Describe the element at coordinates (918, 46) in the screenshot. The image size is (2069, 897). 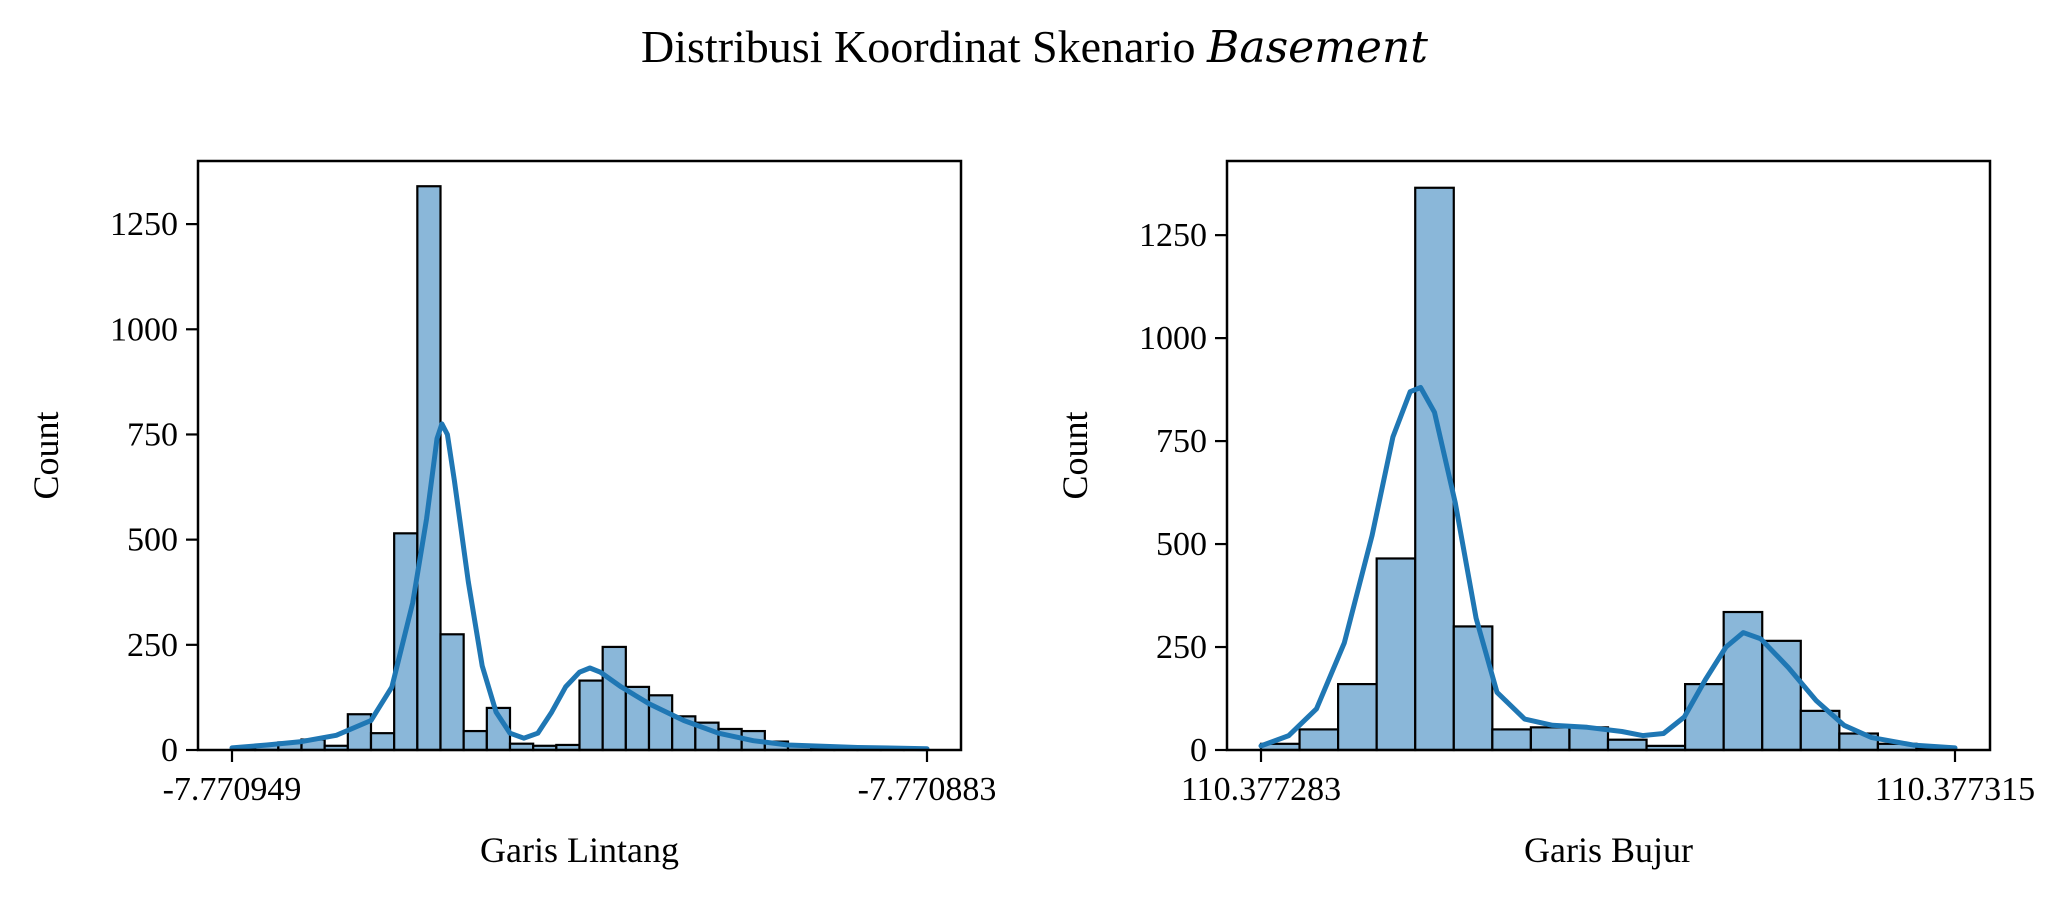
I see `figure-title-text: Distribusi Koordinat Skenario` at that location.